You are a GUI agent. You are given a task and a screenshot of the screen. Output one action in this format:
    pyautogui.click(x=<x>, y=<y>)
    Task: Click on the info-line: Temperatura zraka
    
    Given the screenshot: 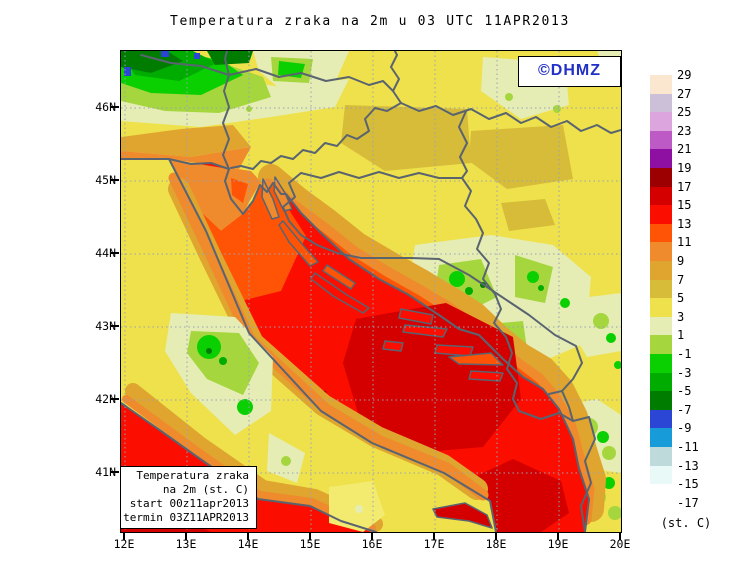 What is the action you would take?
    pyautogui.click(x=192, y=475)
    